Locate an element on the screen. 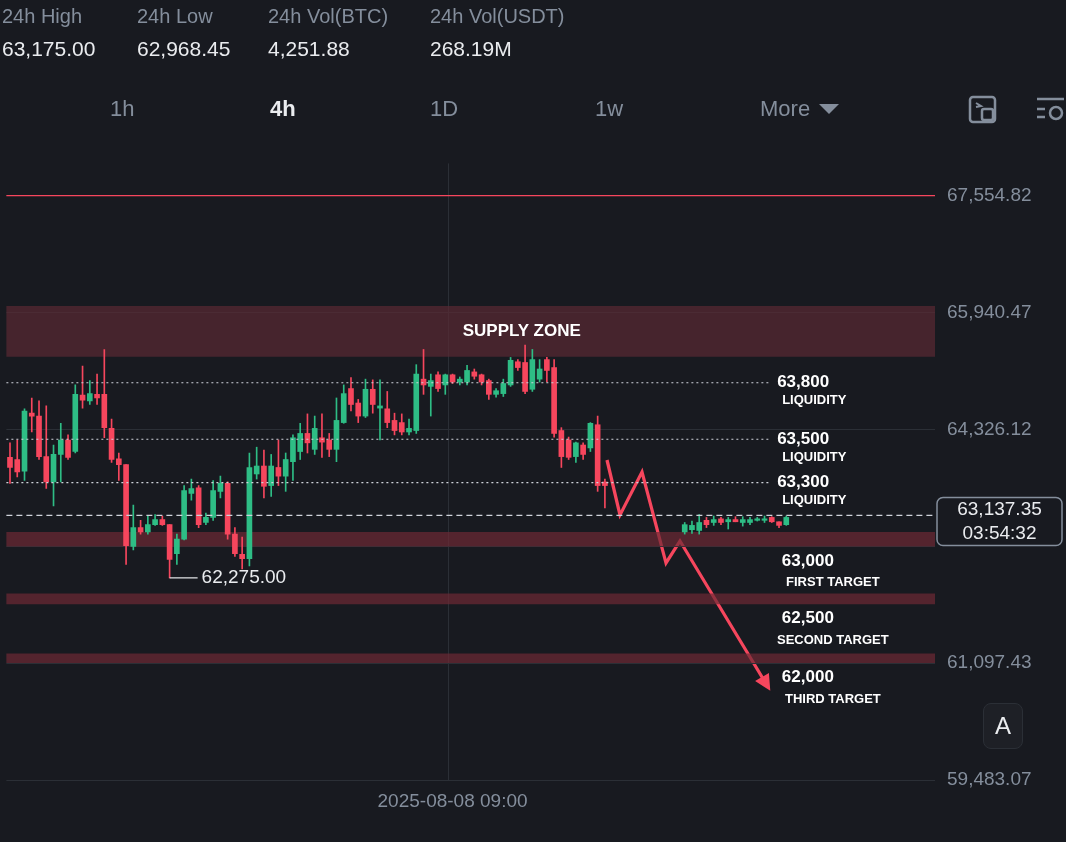  ref-line-label: 63,137.35 03:54:32 is located at coordinates (999, 520).